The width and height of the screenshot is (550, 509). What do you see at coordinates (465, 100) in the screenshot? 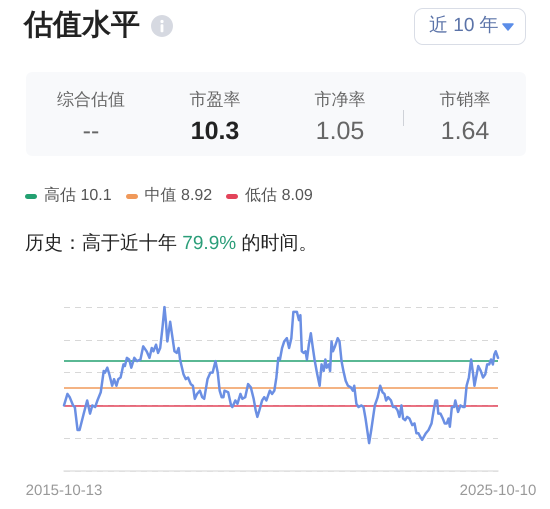
I see `text: 市销率` at bounding box center [465, 100].